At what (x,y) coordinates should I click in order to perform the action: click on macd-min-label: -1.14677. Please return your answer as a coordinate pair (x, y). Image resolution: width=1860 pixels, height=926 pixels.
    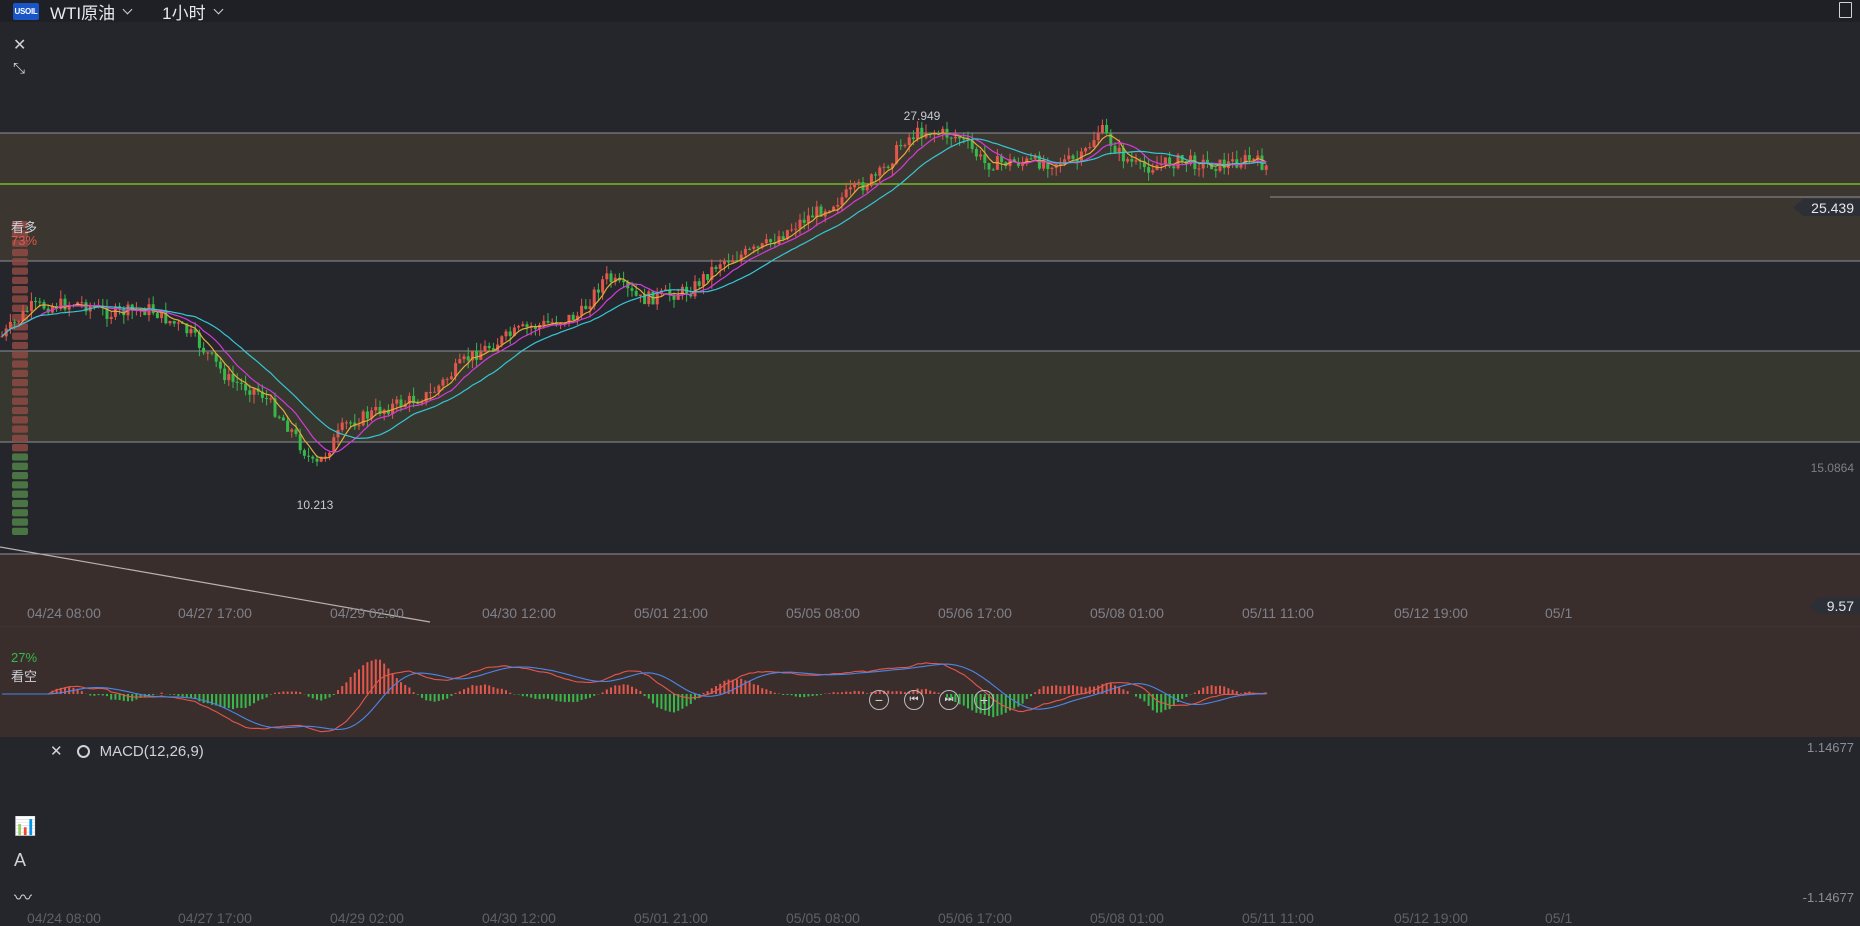
    Looking at the image, I should click on (1828, 897).